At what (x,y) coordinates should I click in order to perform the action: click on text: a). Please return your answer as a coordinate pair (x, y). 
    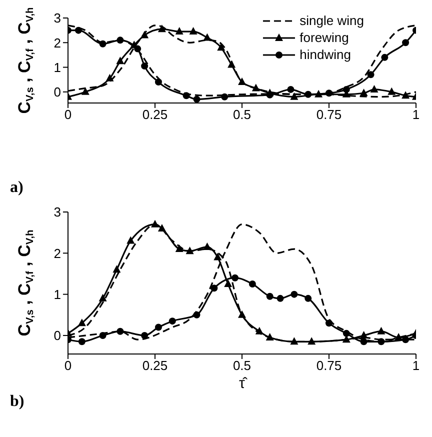
    Looking at the image, I should click on (17, 188).